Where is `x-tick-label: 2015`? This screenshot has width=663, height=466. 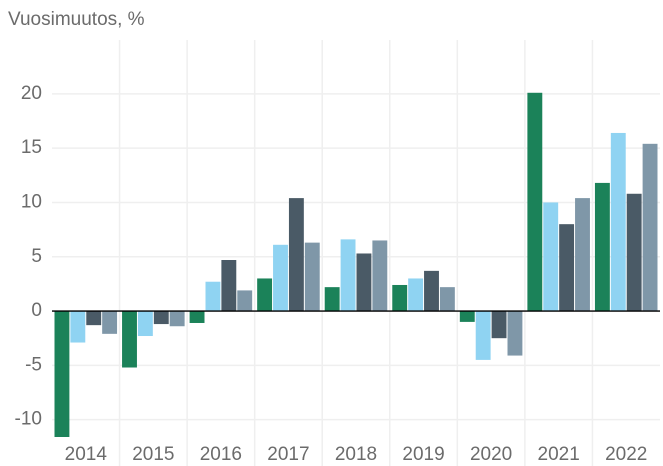 x-tick-label: 2015 is located at coordinates (153, 454).